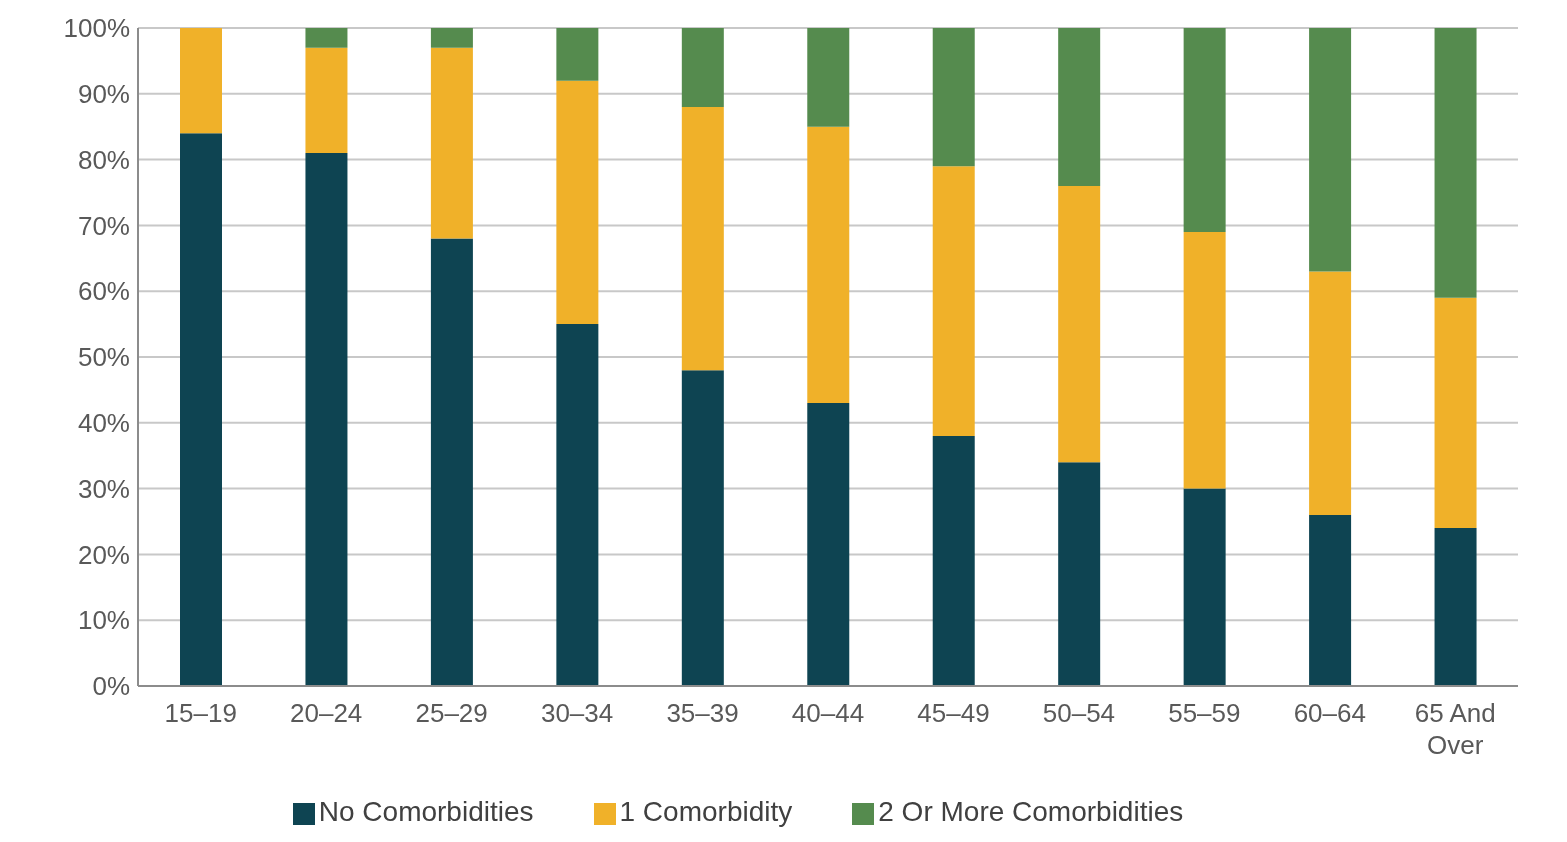 This screenshot has width=1567, height=842. Describe the element at coordinates (111, 686) in the screenshot. I see `y-tick-label: 0%` at that location.